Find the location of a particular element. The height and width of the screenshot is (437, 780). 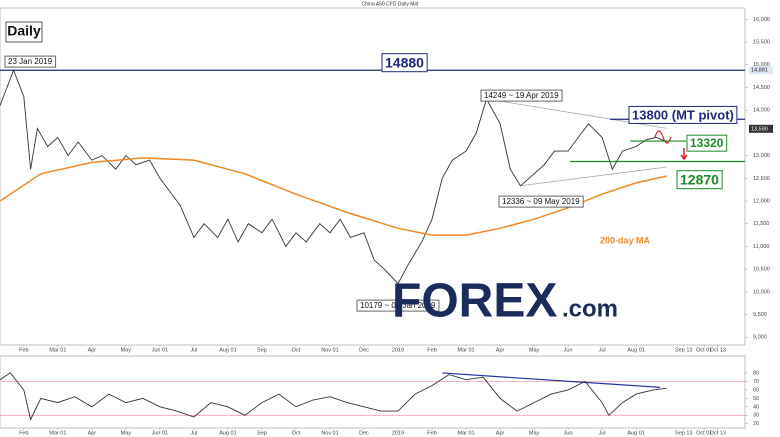

timeframe-label: Daily is located at coordinates (24, 31).